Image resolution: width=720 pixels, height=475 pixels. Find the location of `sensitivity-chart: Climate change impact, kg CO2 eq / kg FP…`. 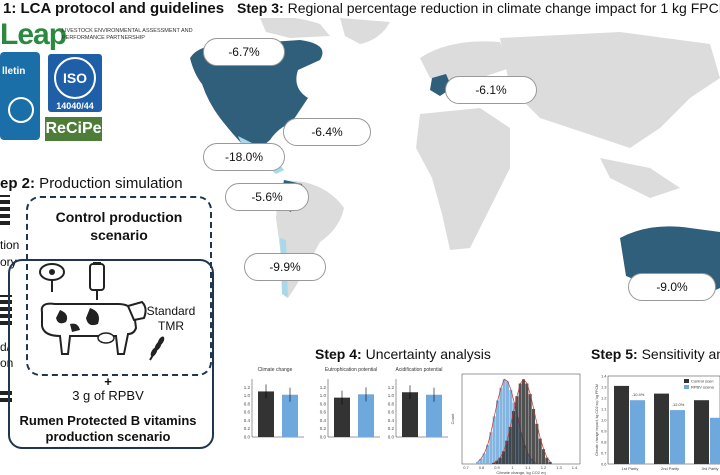

sensitivity-chart: Climate change impact, kg CO2 eq / kg FP… is located at coordinates (657, 422).